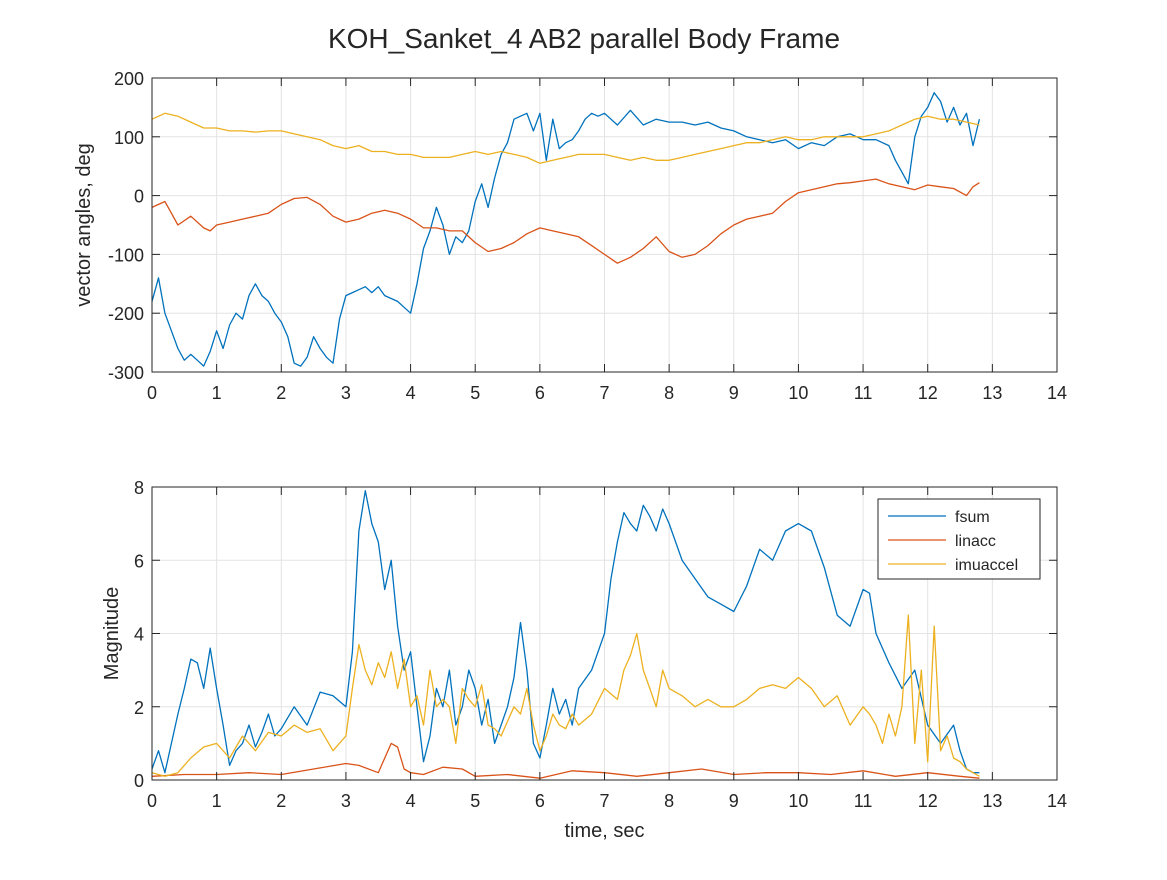 This screenshot has width=1167, height=880. I want to click on y-tick-label: 2, so click(139, 708).